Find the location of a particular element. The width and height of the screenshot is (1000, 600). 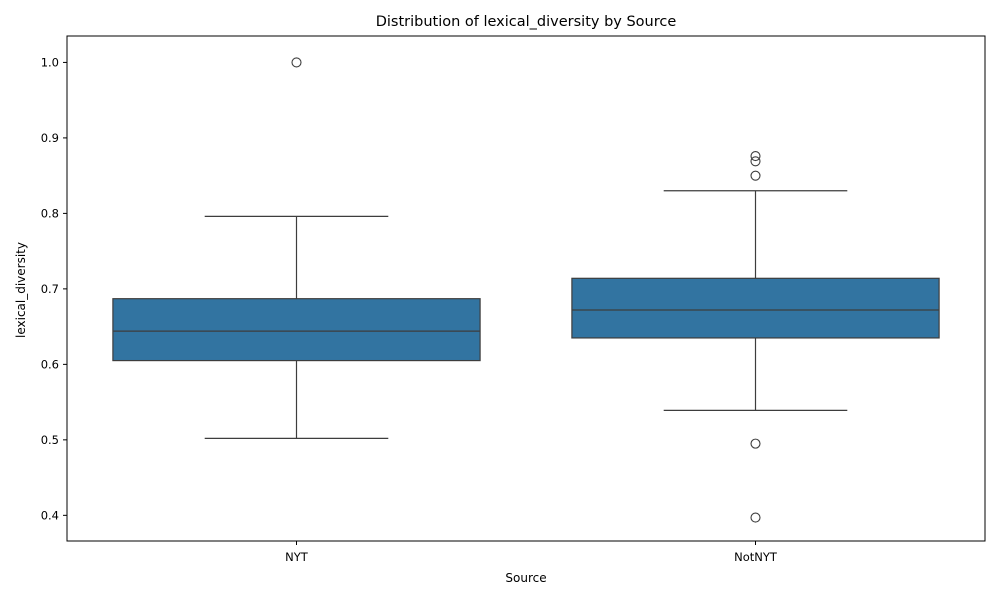

x-axis-label: Source is located at coordinates (525, 578).